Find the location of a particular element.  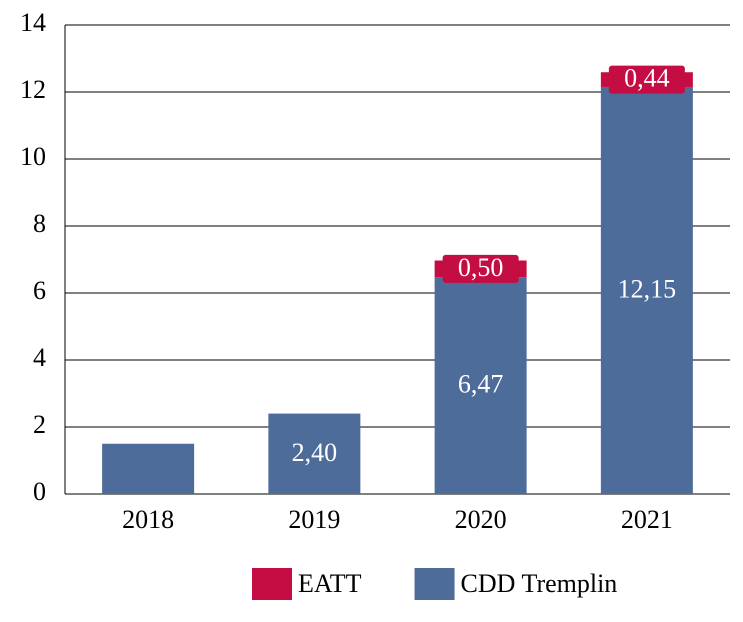

value-label: 6,47 is located at coordinates (481, 384).